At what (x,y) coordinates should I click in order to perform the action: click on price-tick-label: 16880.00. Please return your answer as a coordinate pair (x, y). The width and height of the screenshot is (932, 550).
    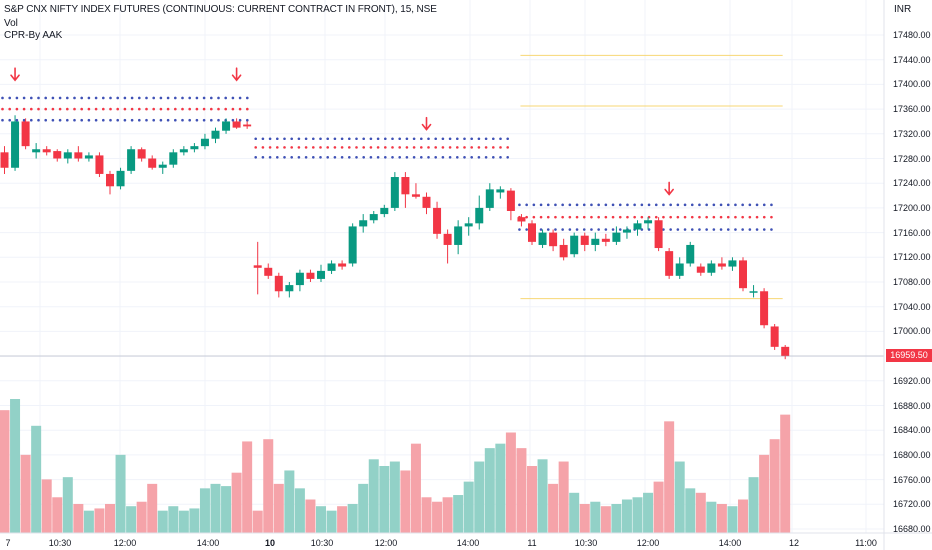
    Looking at the image, I should click on (912, 405).